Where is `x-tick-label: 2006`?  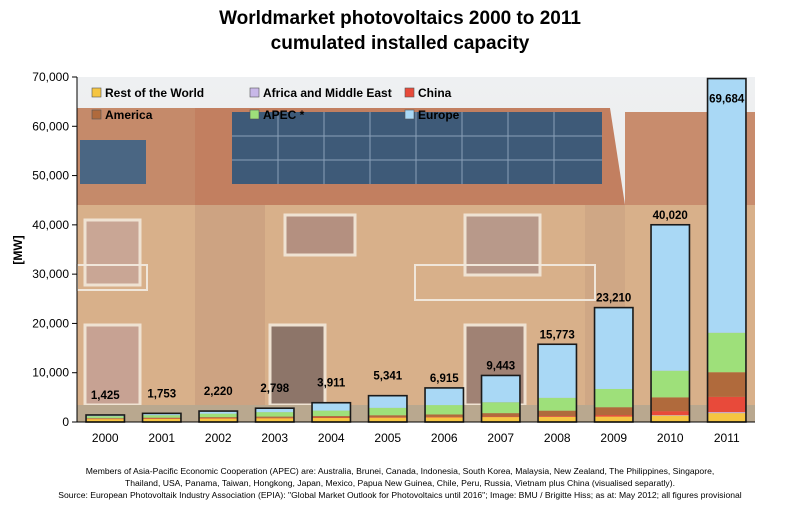 x-tick-label: 2006 is located at coordinates (444, 438).